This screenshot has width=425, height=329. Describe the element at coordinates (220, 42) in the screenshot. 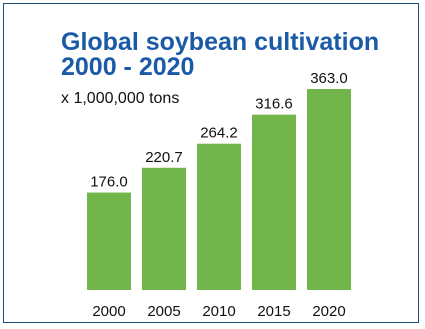

I see `chart-title-line-1: Global soybean cultivation` at that location.